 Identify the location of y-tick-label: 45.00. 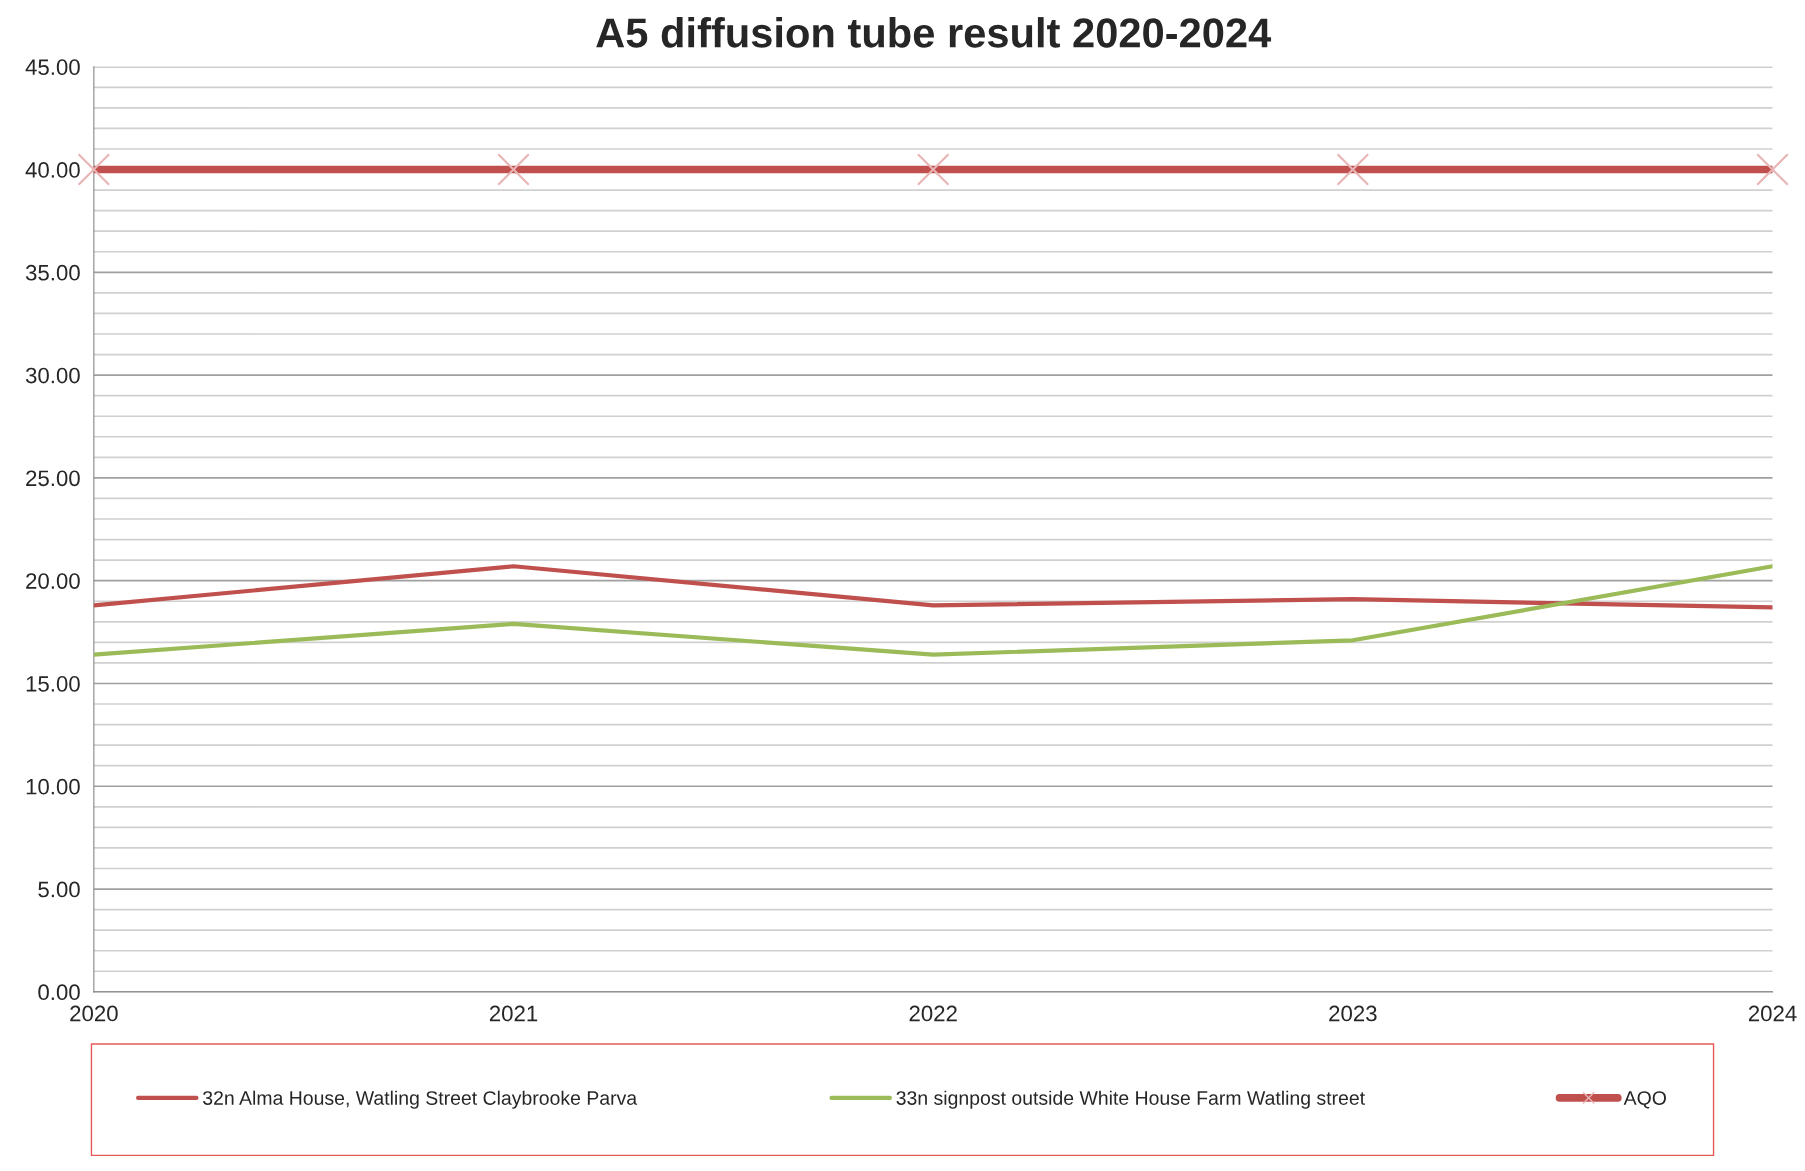
(52, 67).